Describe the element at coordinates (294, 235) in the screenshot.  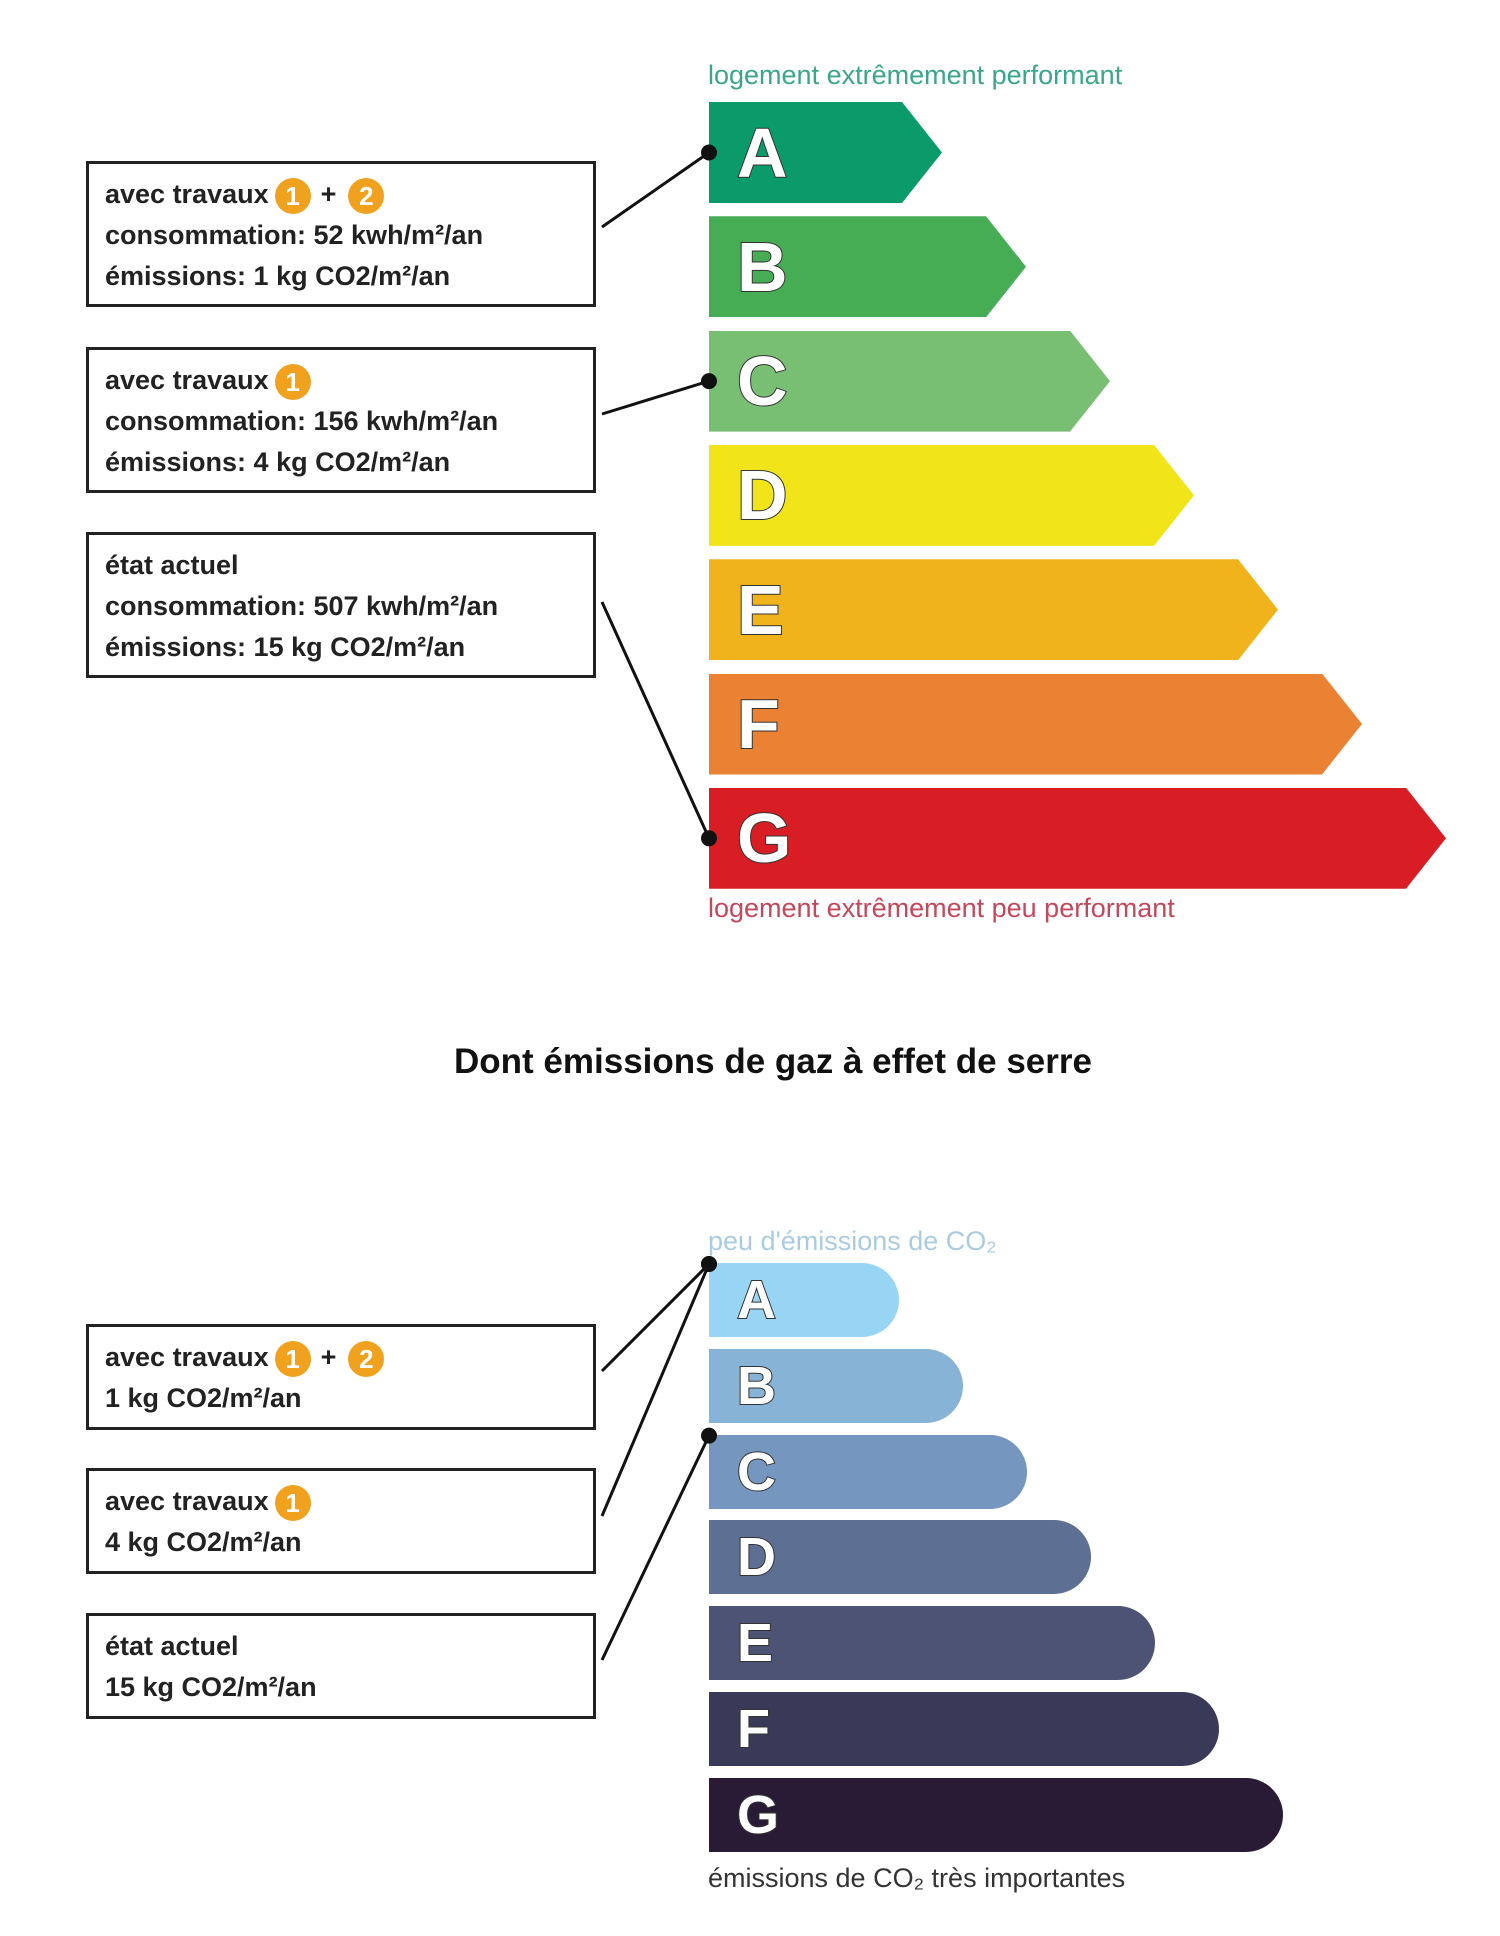
I see `scenario-line1: consommation: 52 kwh/m²/an` at that location.